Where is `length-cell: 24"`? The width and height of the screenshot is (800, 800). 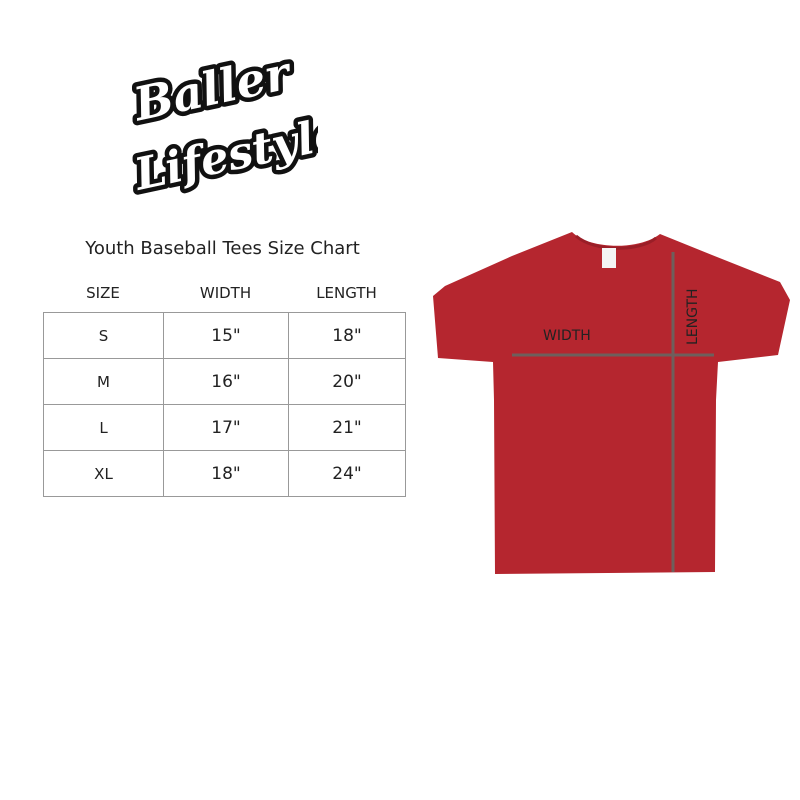
length-cell: 24" is located at coordinates (347, 473).